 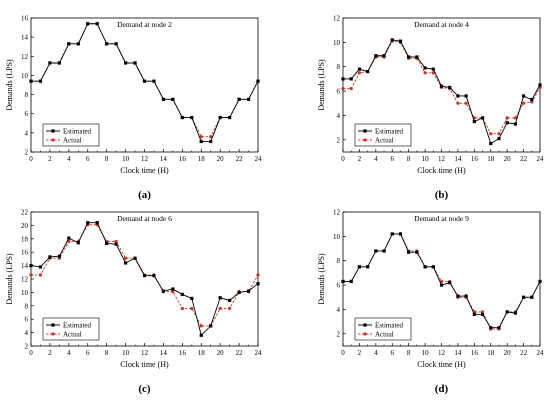 I want to click on x-tick-label: 18, so click(x=491, y=353).